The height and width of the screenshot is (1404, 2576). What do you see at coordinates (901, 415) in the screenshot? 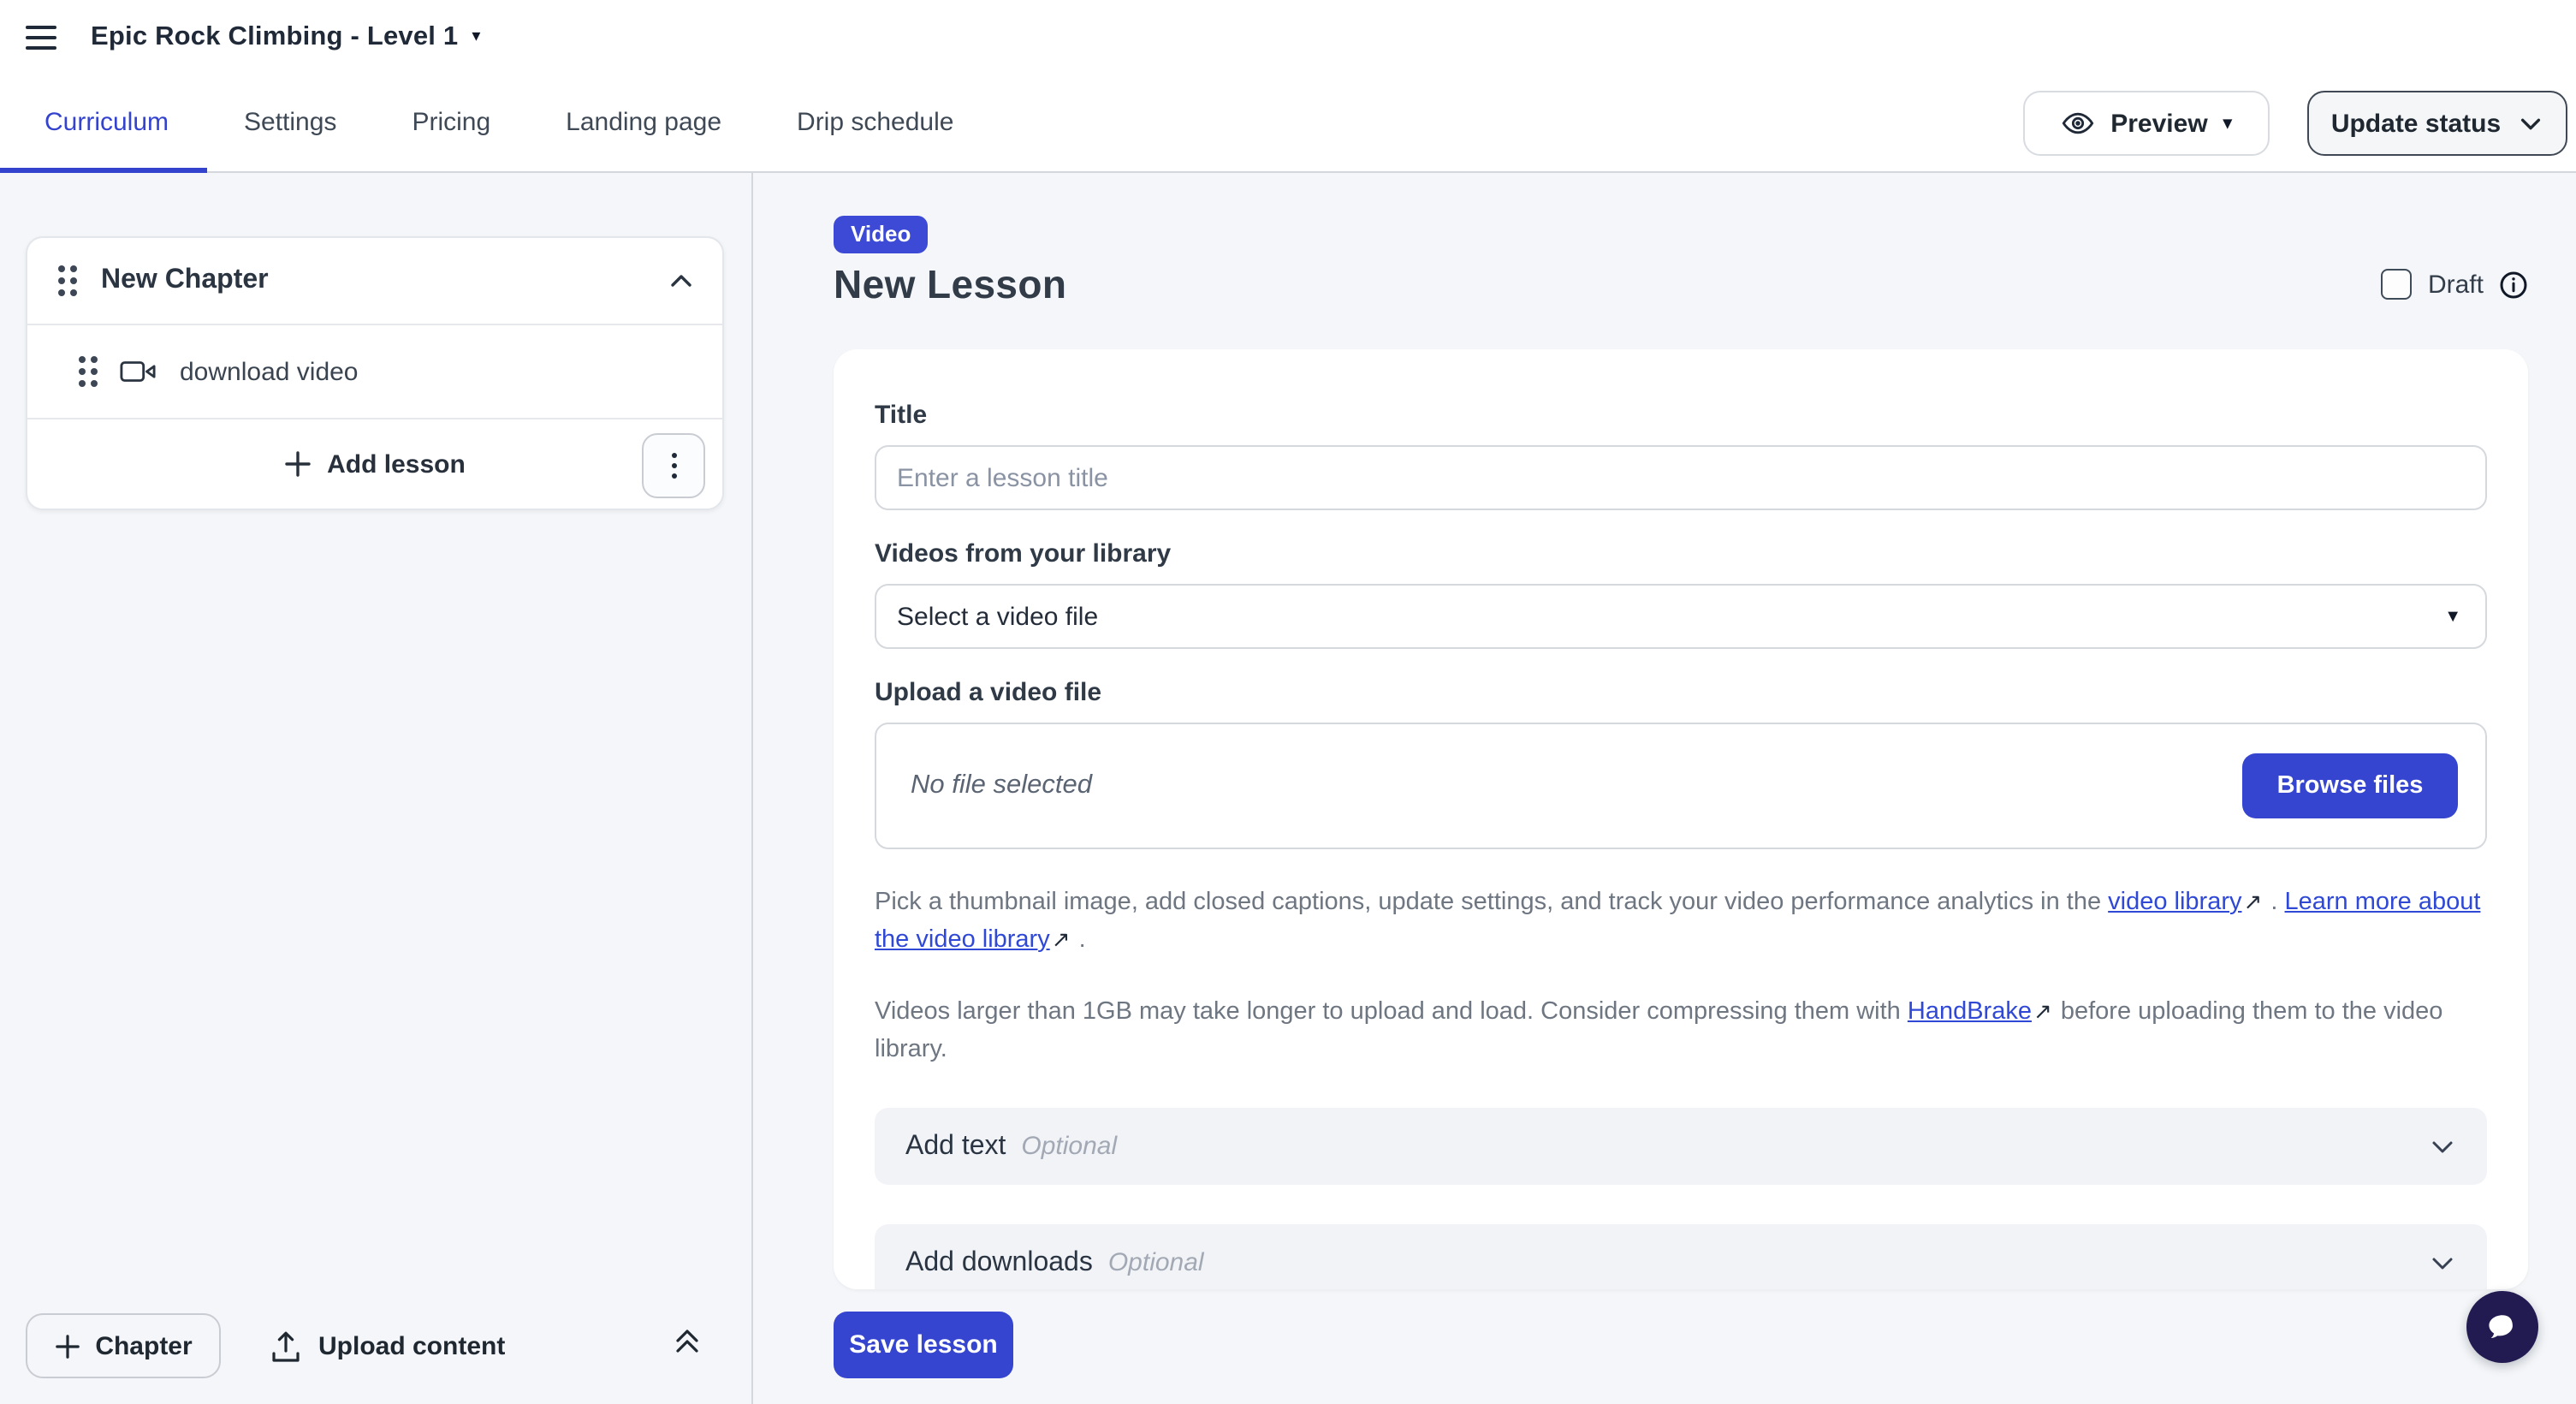
I see `title-field-label: Title` at bounding box center [901, 415].